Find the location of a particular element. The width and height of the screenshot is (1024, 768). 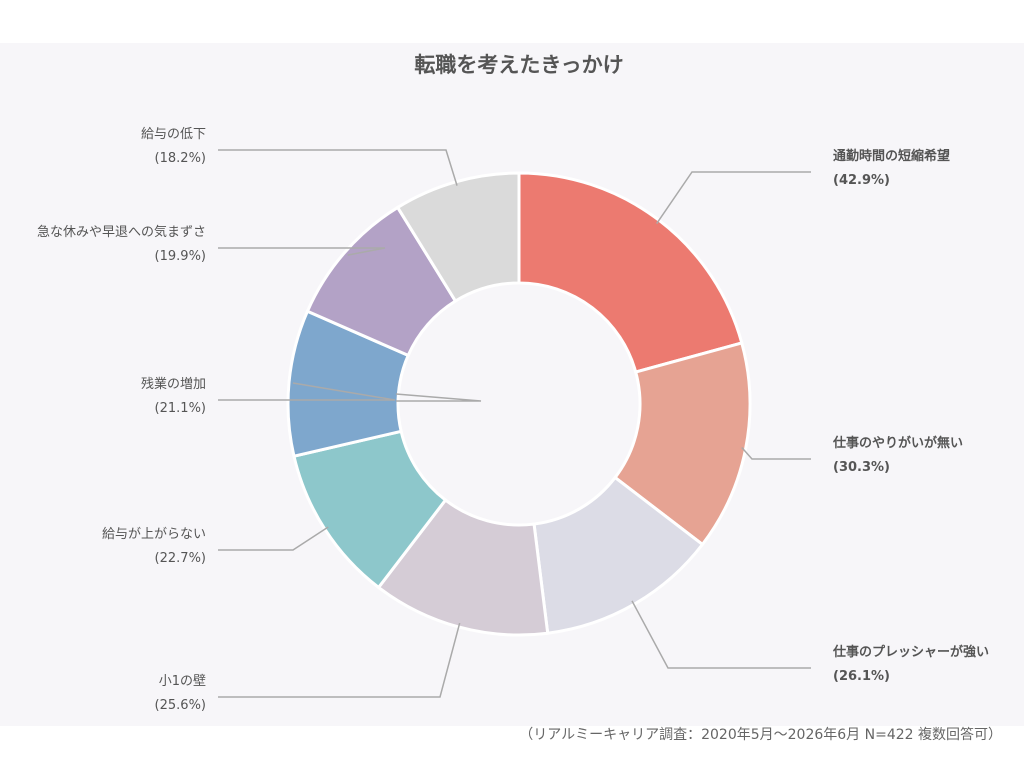

value-label: (19.9%) is located at coordinates (180, 256).